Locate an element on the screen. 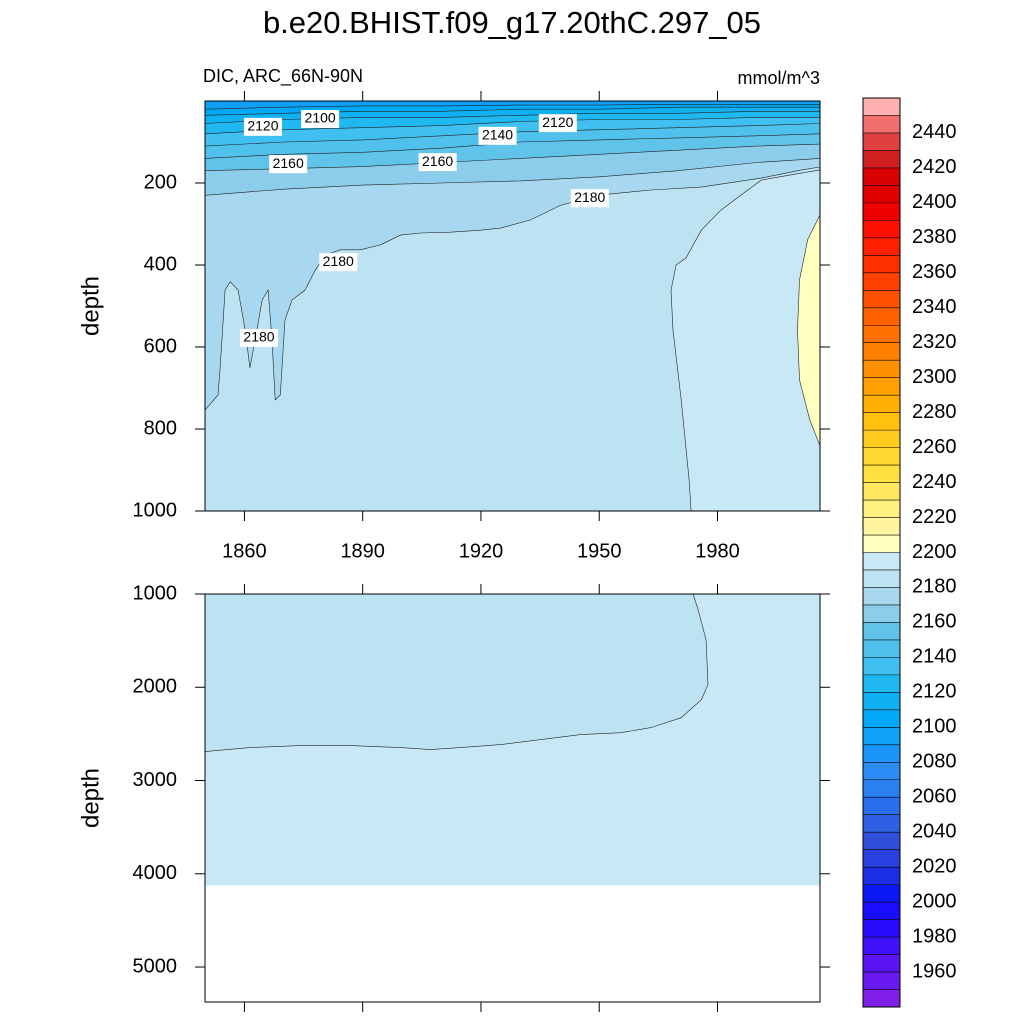 The height and width of the screenshot is (1024, 1024). colorbar-tick-label: 2060 is located at coordinates (934, 797).